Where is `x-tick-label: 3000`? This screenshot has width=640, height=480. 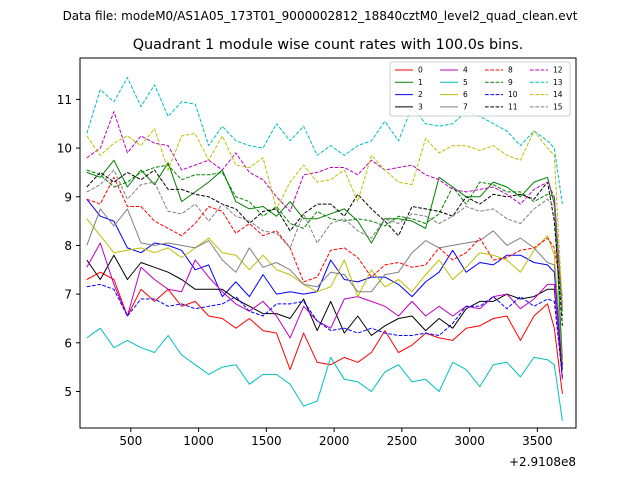 x-tick-label: 3000 is located at coordinates (469, 441).